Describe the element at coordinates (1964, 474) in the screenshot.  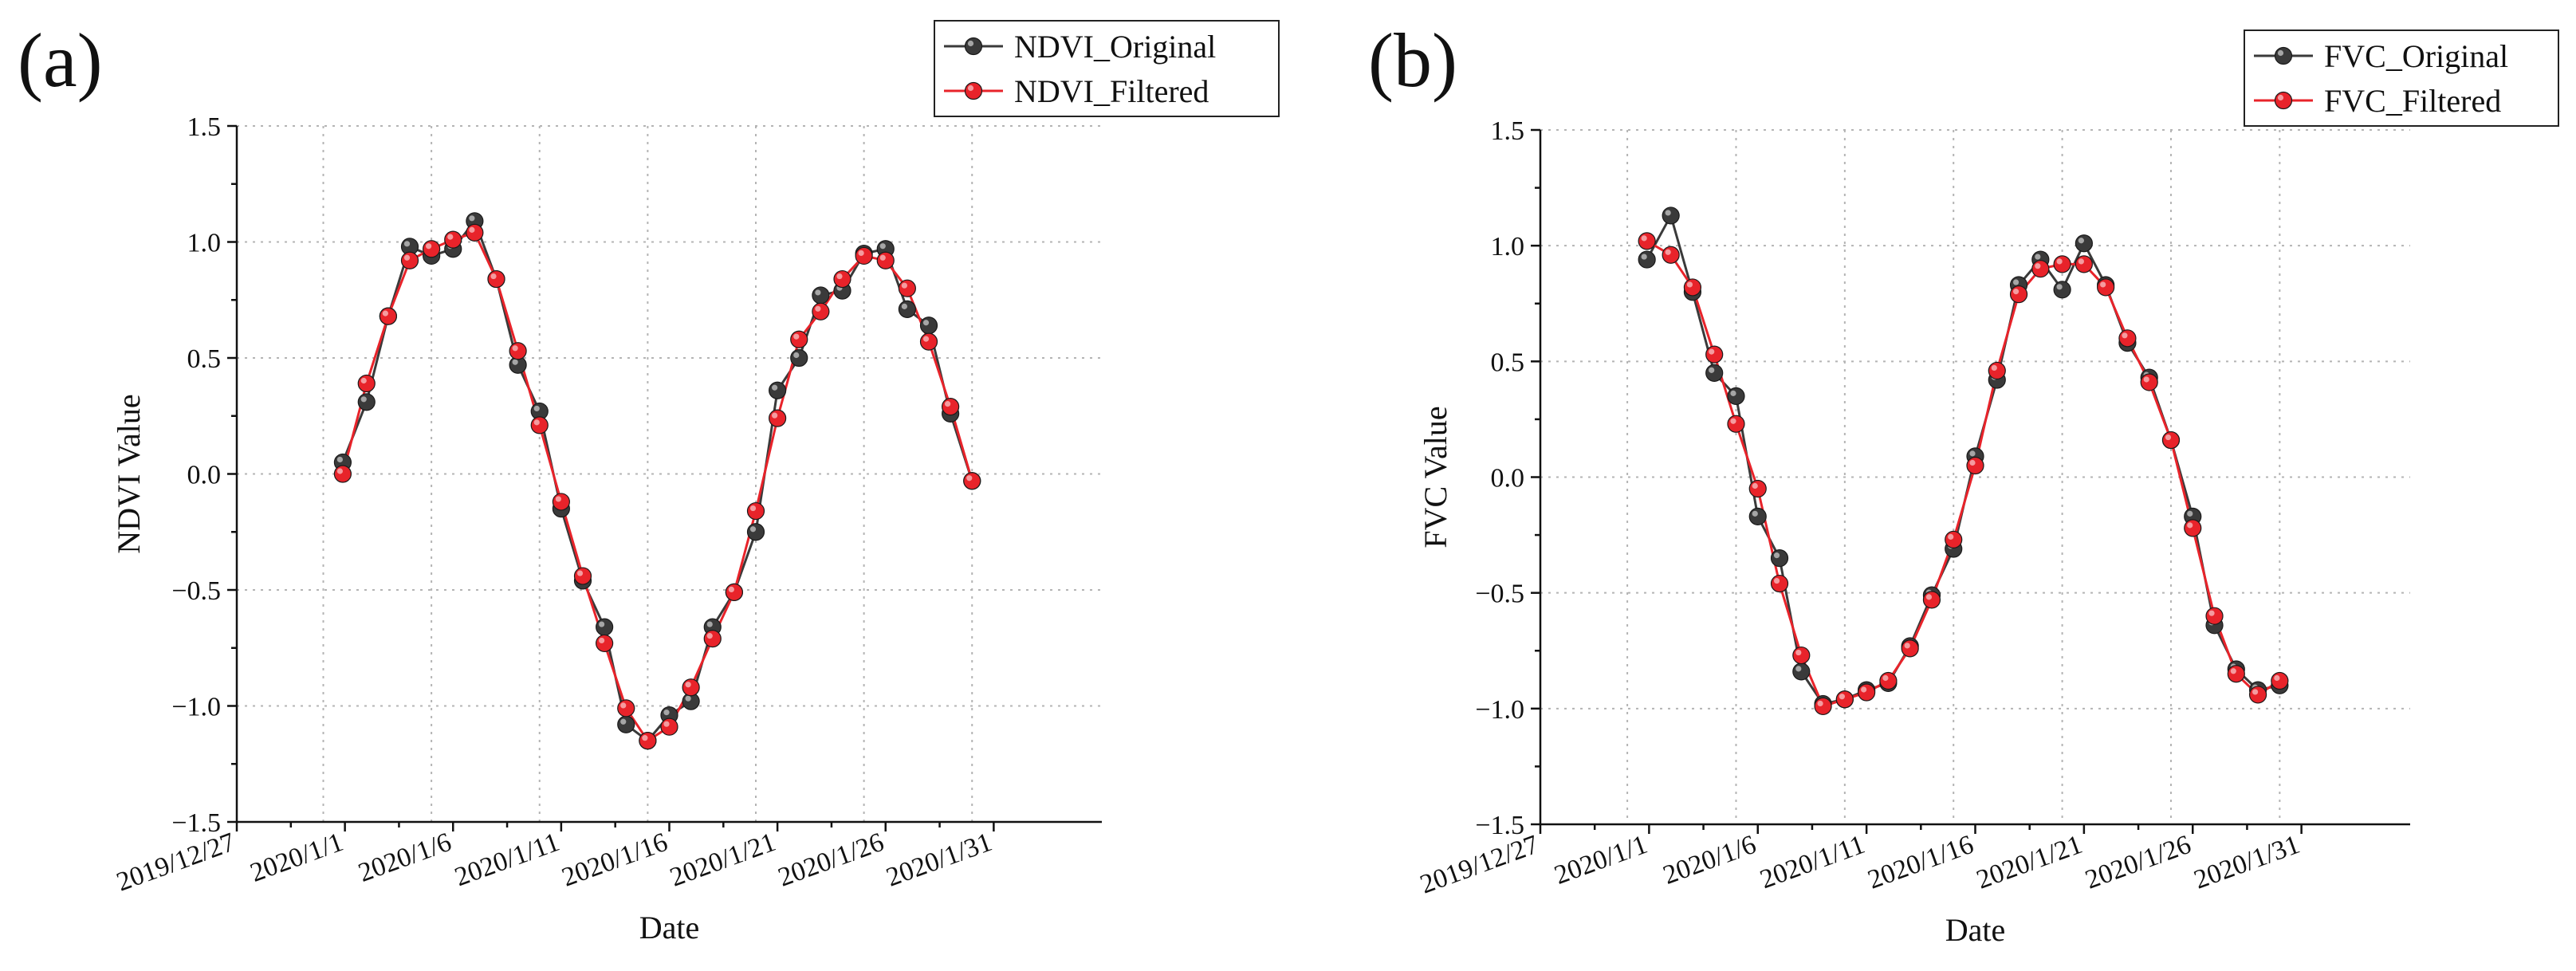
I see `series-line-fvc-filtered` at that location.